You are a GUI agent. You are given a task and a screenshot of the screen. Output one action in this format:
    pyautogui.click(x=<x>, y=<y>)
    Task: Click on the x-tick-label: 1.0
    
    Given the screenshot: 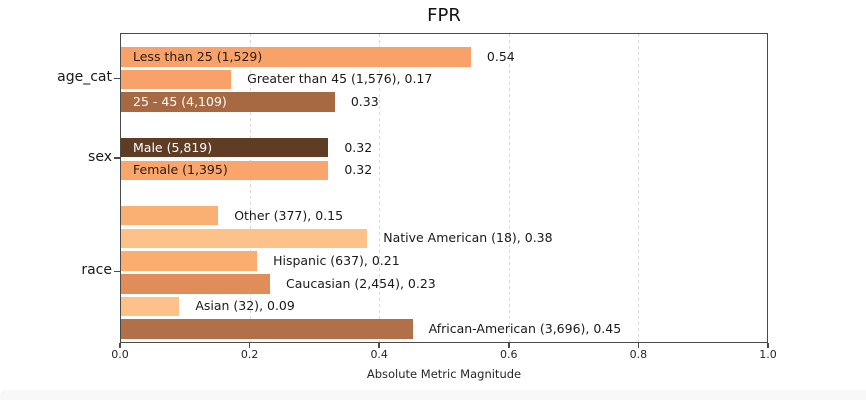 What is the action you would take?
    pyautogui.click(x=768, y=354)
    